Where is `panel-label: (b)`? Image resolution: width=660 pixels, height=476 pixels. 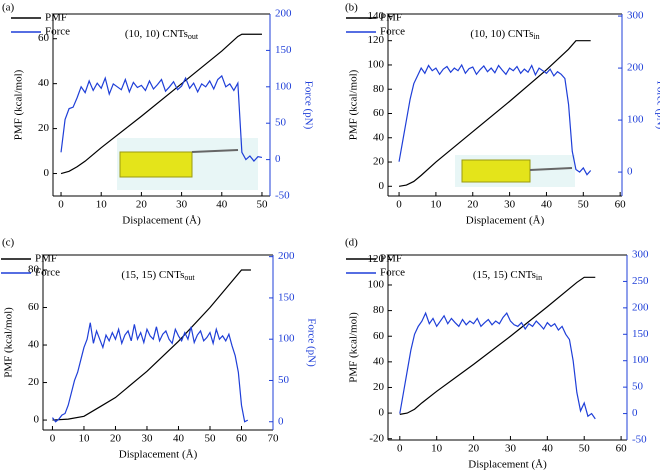 panel-label: (b) is located at coordinates (351, 8).